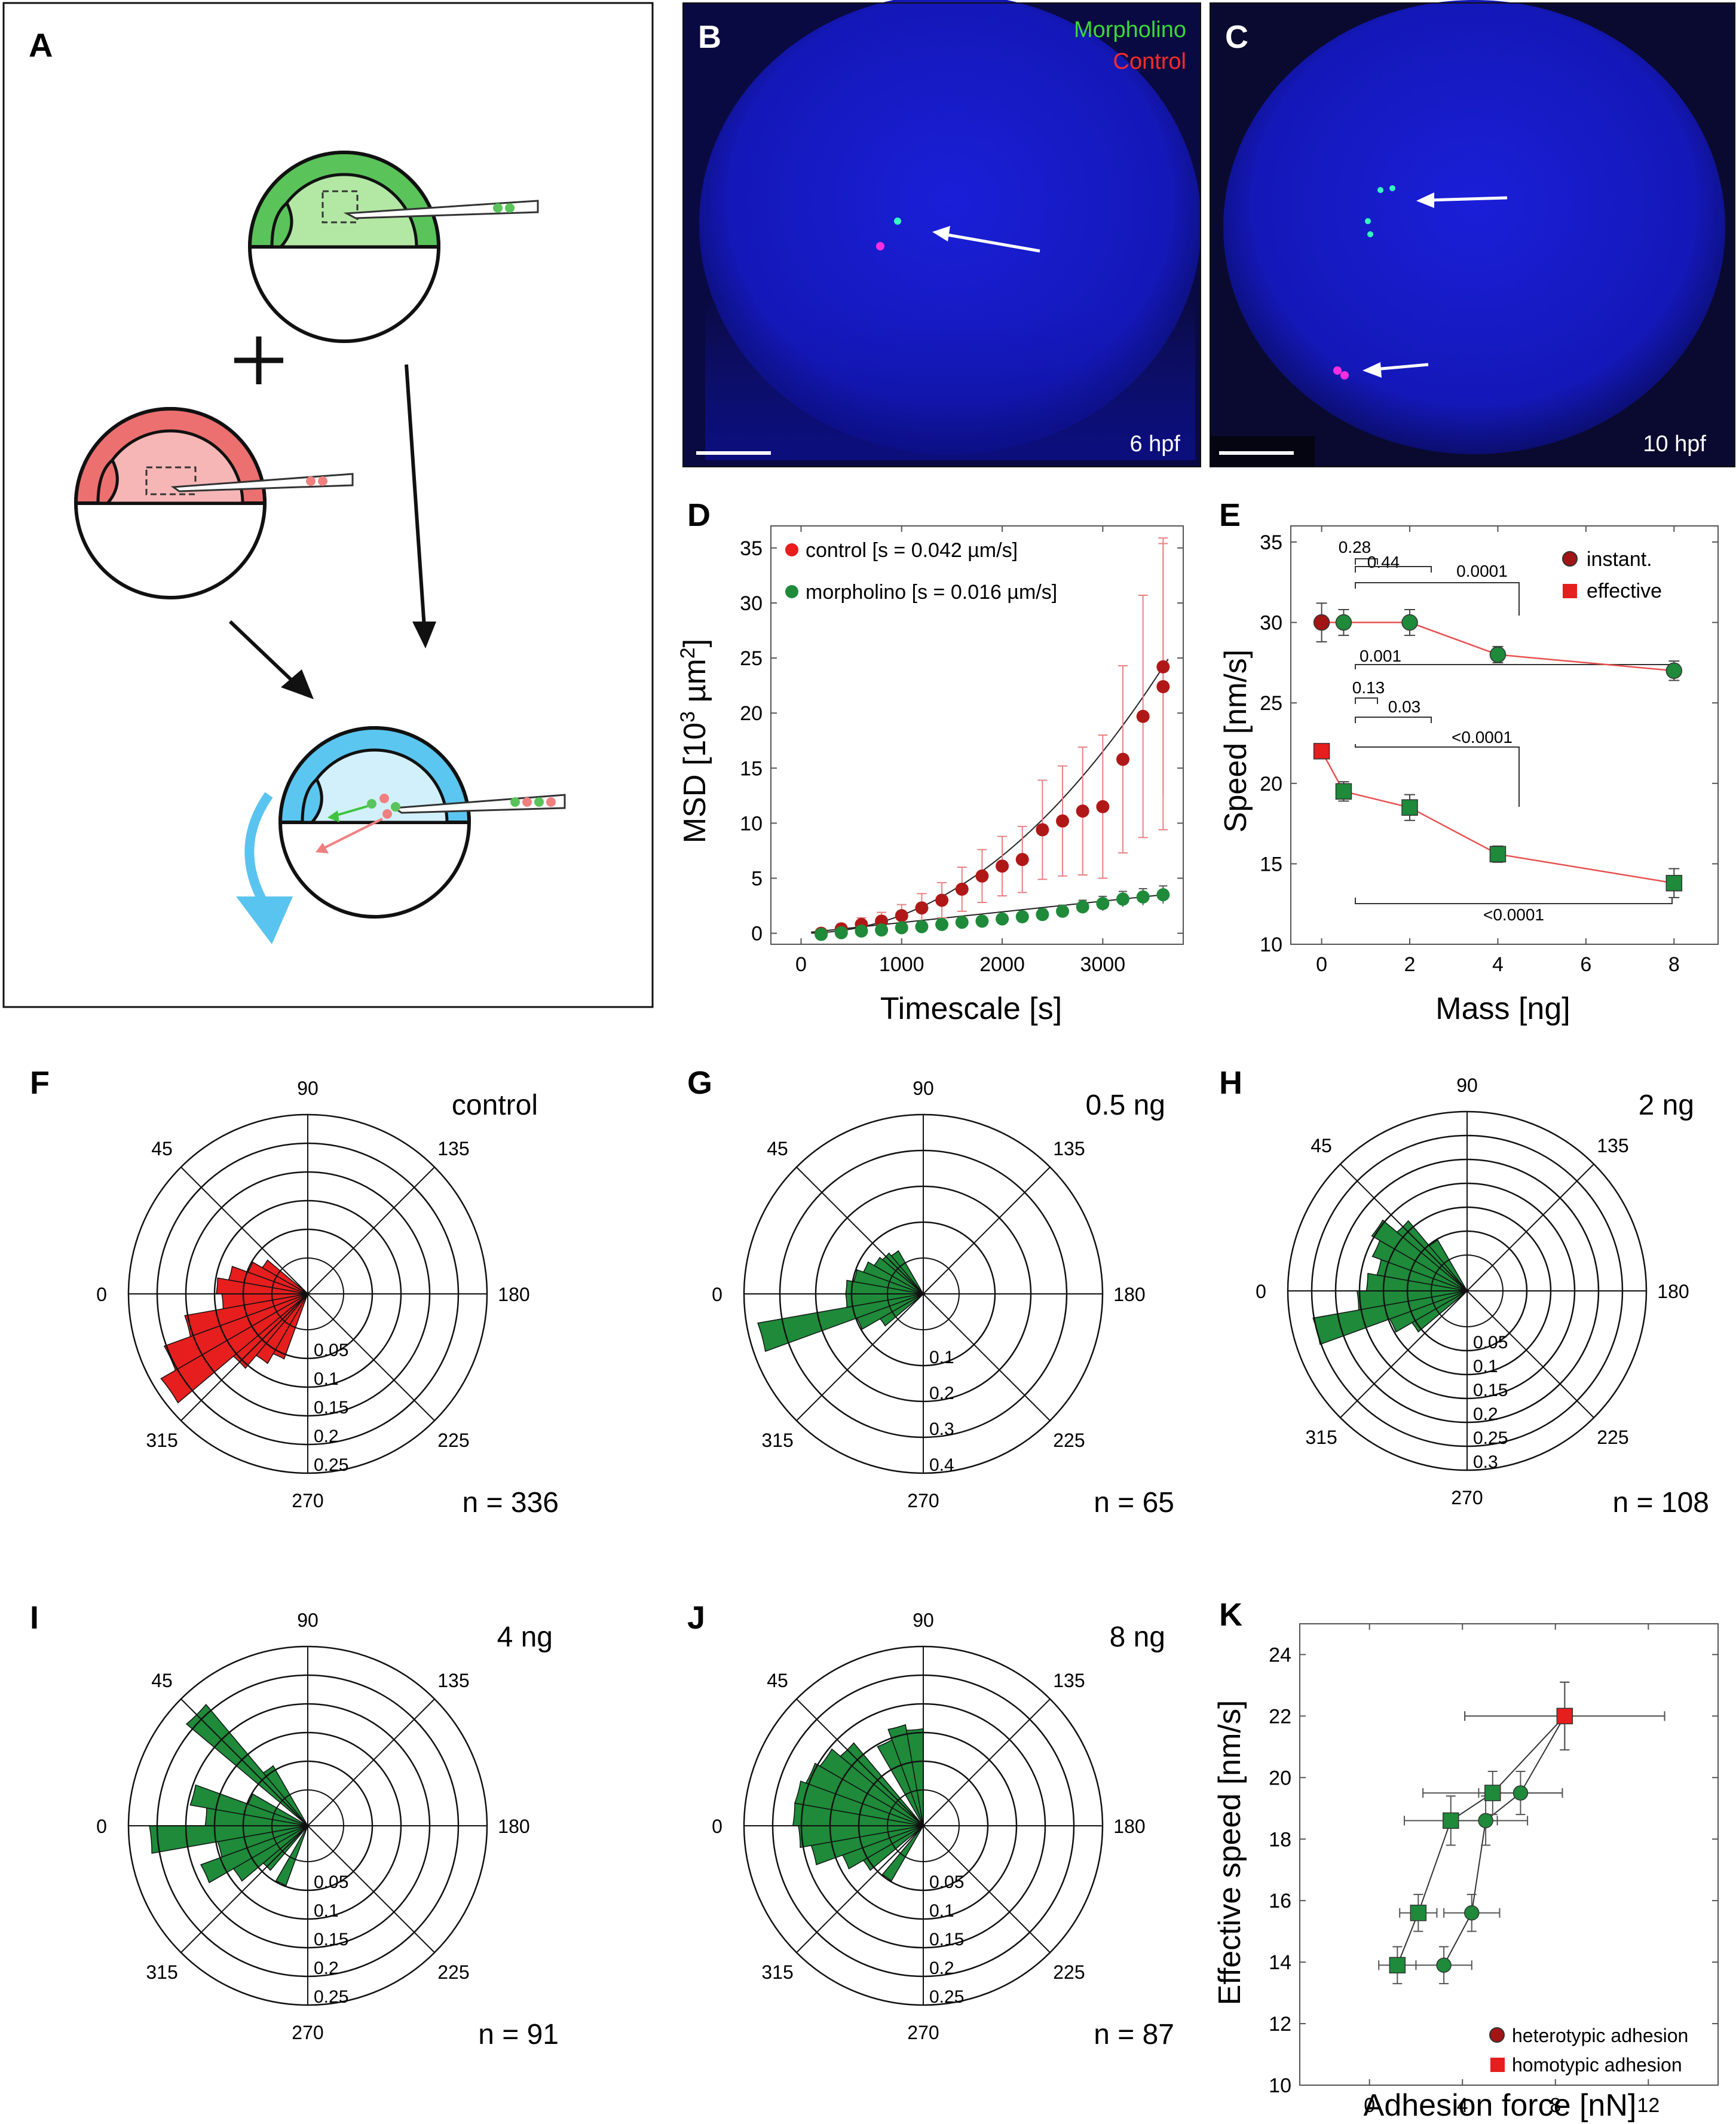 This screenshot has height=2124, width=1736. Describe the element at coordinates (258, 360) in the screenshot. I see `plus-icon` at that location.